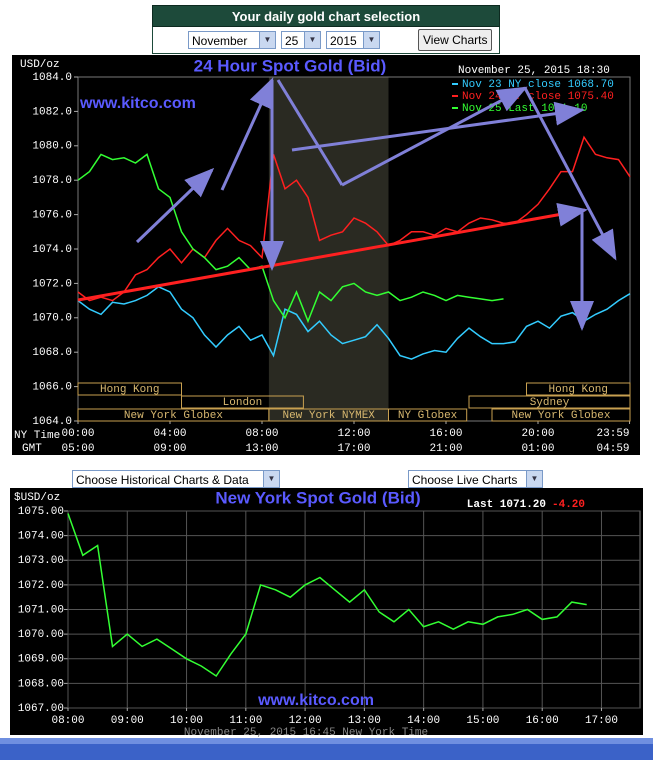 The height and width of the screenshot is (760, 653). What do you see at coordinates (534, 71) in the screenshot?
I see `timestamp: November 25, 2015 18:30` at bounding box center [534, 71].